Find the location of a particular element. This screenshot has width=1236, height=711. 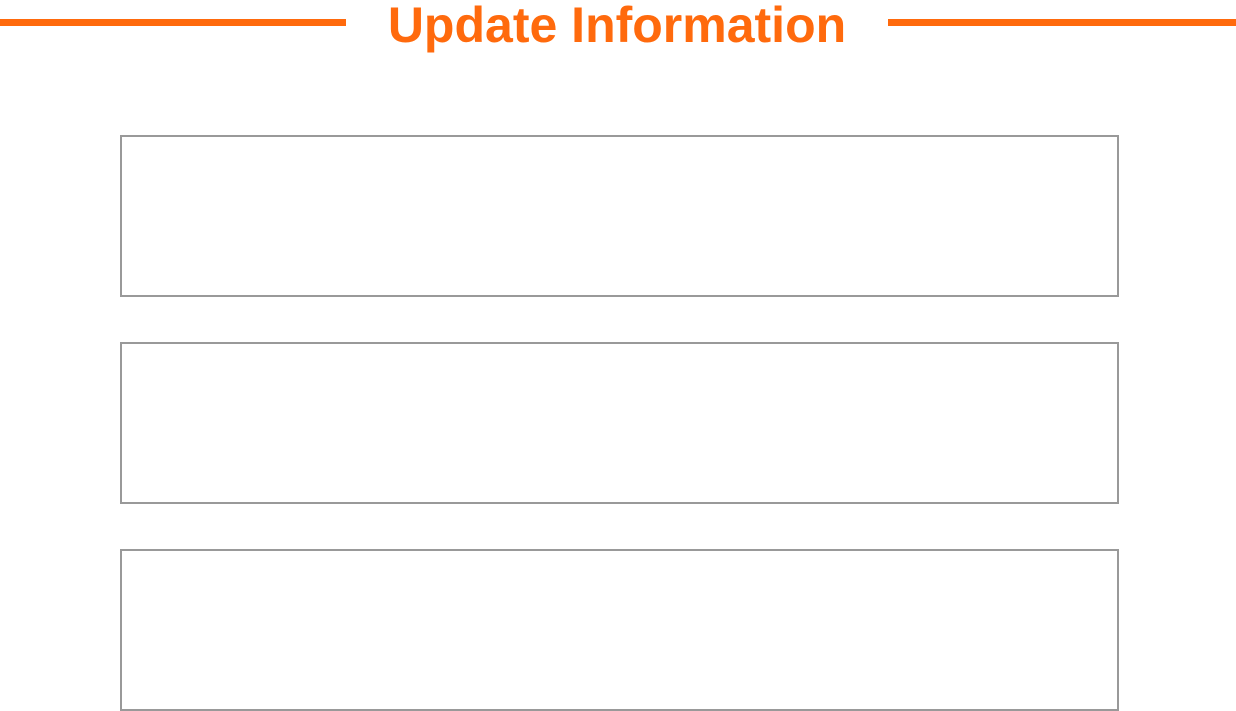

header-right-rule is located at coordinates (1062, 22).